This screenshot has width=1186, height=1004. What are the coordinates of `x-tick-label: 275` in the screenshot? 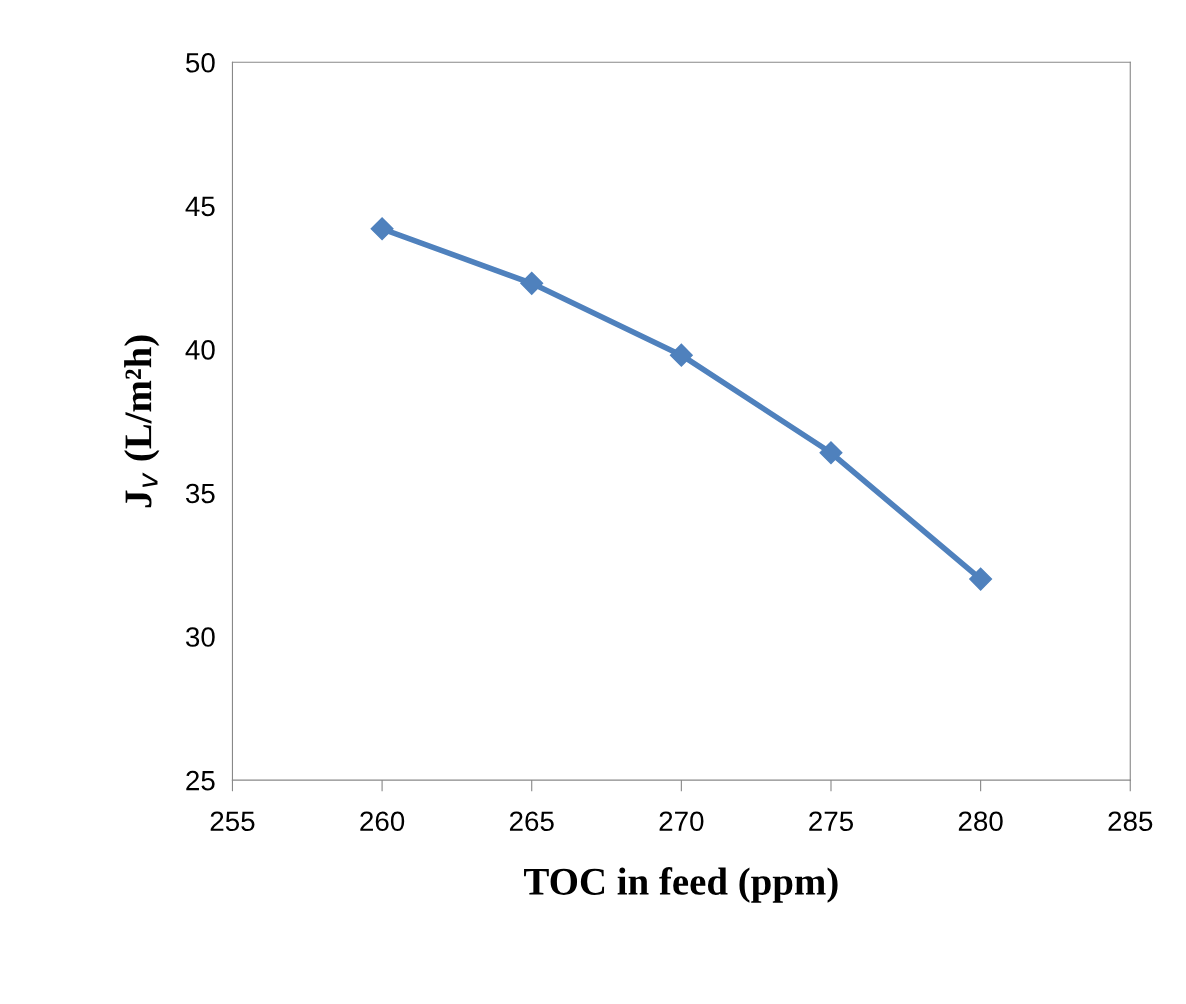 It's located at (831, 821).